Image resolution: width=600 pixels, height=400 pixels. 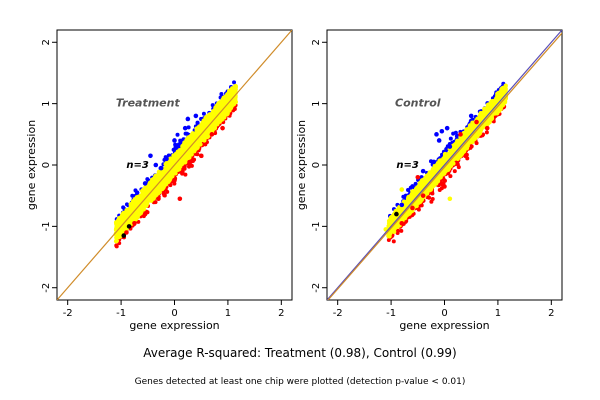 What do you see at coordinates (148, 103) in the screenshot?
I see `panel-title: Treatment` at bounding box center [148, 103].